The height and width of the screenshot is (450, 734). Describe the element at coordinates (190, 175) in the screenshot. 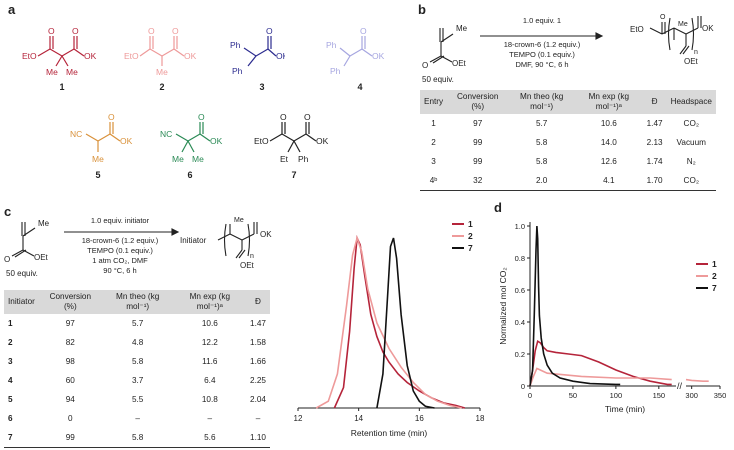

I see `compound-number: 6` at that location.